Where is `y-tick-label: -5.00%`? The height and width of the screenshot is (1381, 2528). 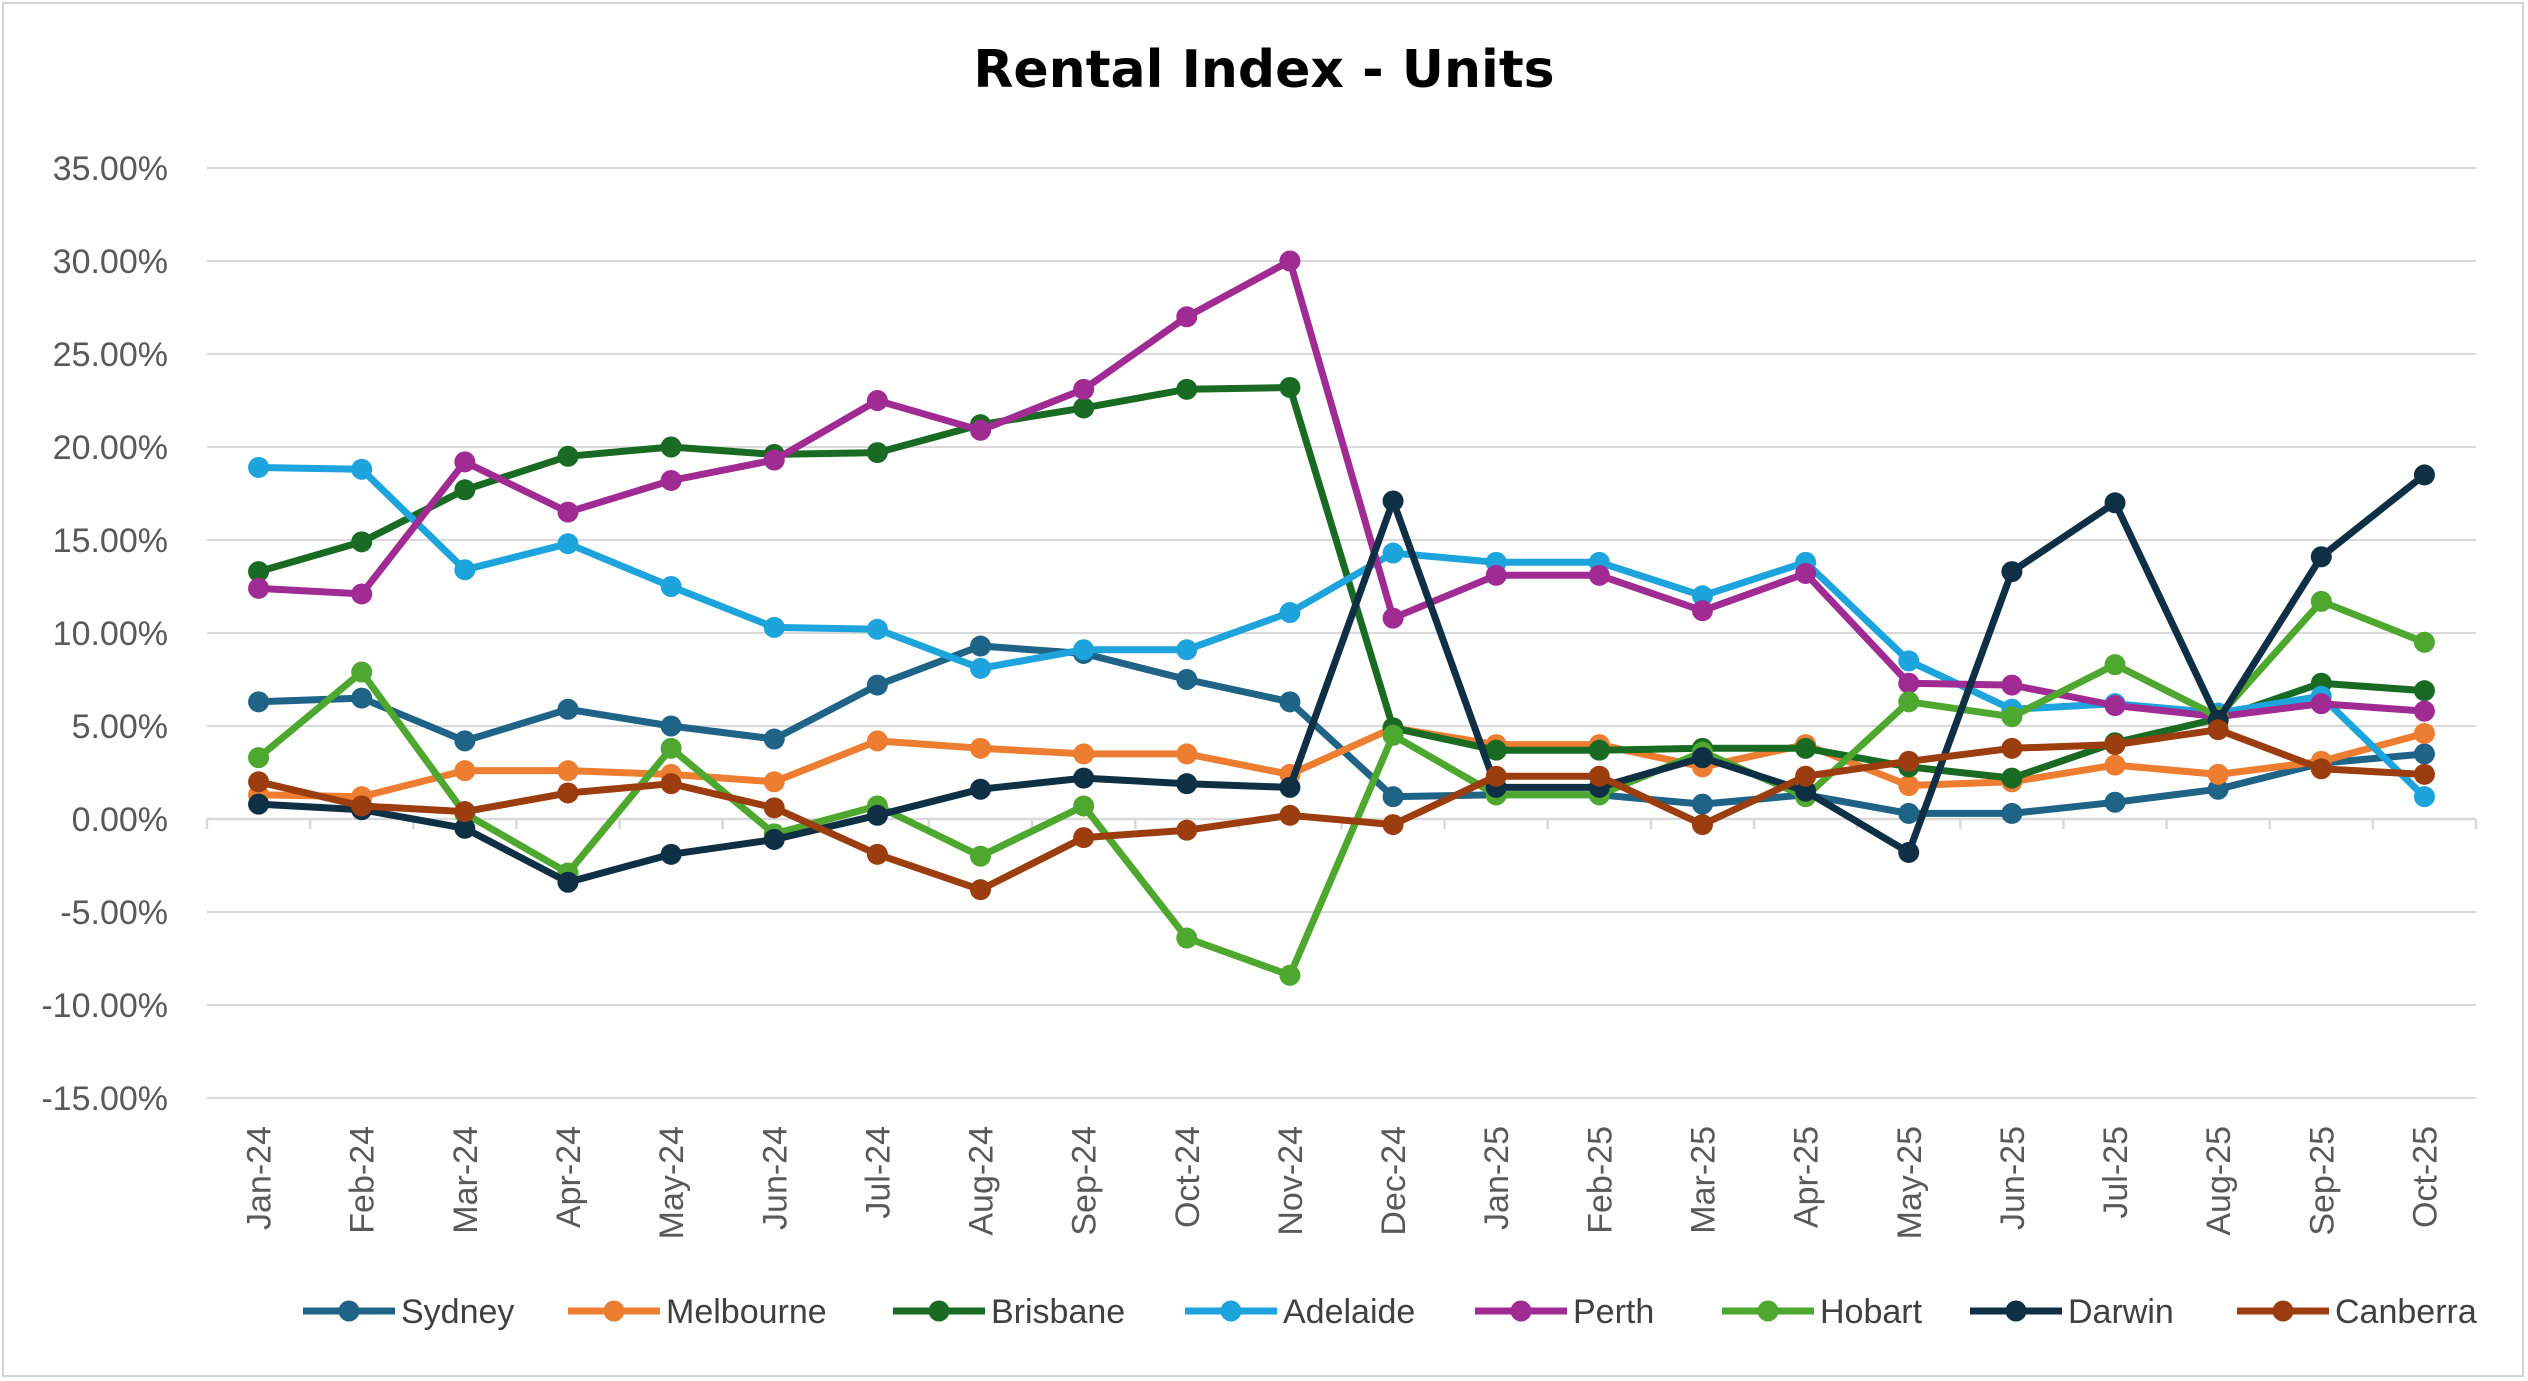 y-tick-label: -5.00% is located at coordinates (114, 913).